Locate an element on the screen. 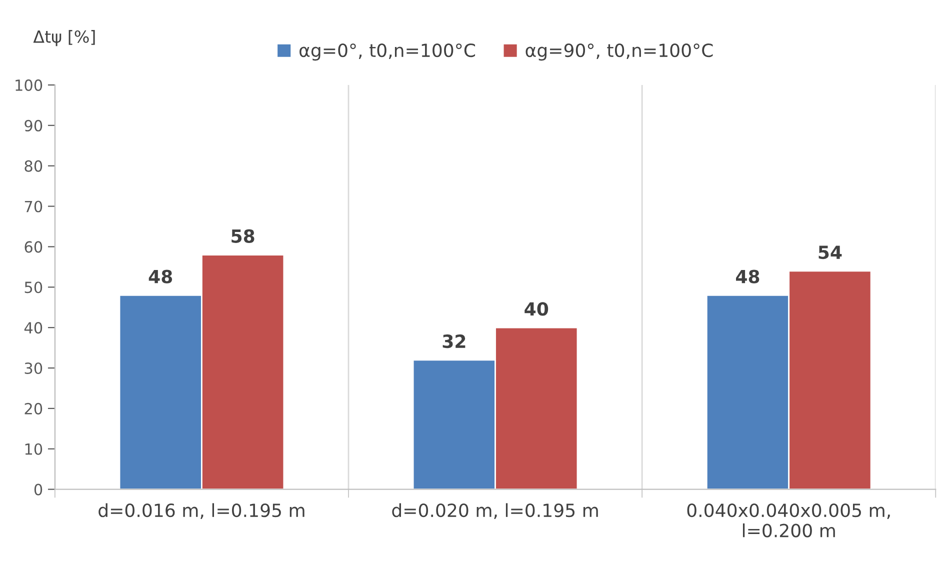  y-tick-label: 10 is located at coordinates (33, 449).